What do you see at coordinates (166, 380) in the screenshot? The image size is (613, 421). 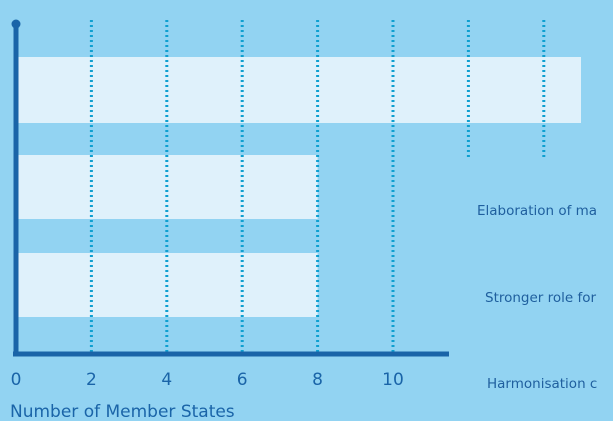 I see `x-tick-label: 4` at bounding box center [166, 380].